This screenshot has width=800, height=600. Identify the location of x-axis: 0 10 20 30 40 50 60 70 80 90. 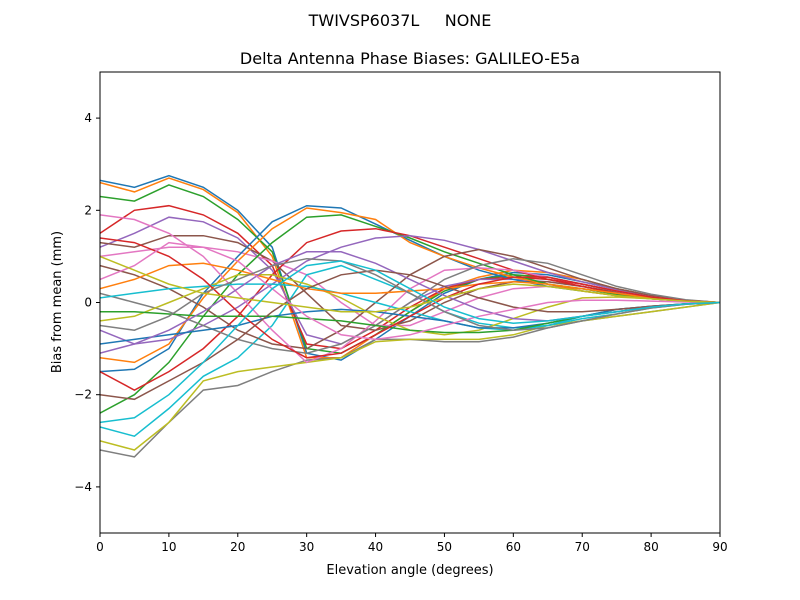
(412, 543).